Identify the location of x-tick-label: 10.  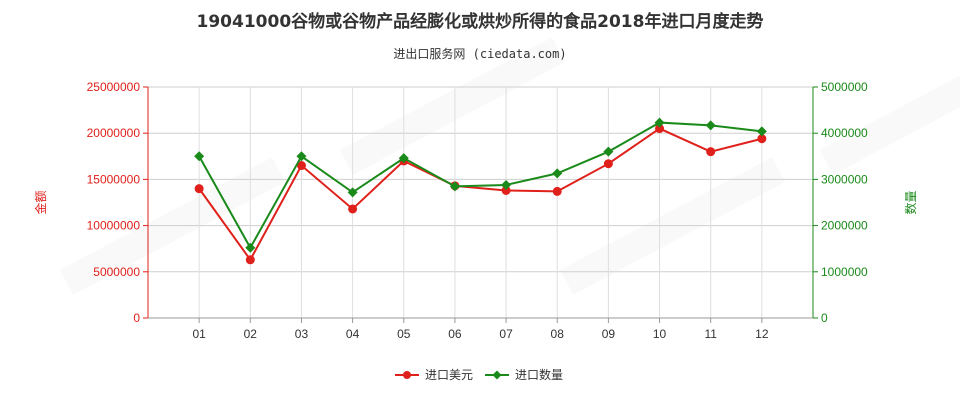
(660, 334).